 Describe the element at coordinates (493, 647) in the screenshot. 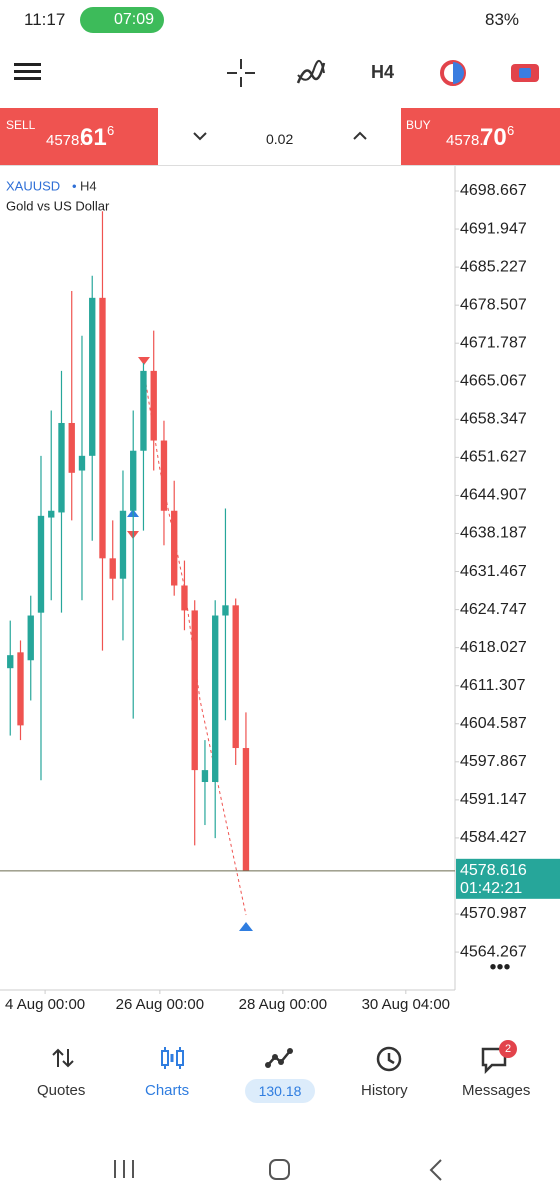

I see `y-tick-label: 4618.027` at that location.